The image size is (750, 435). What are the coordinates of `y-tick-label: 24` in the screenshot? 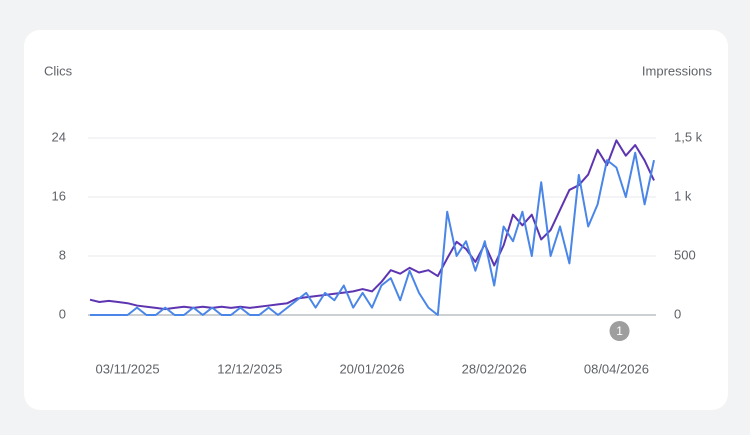 It's located at (59, 136).